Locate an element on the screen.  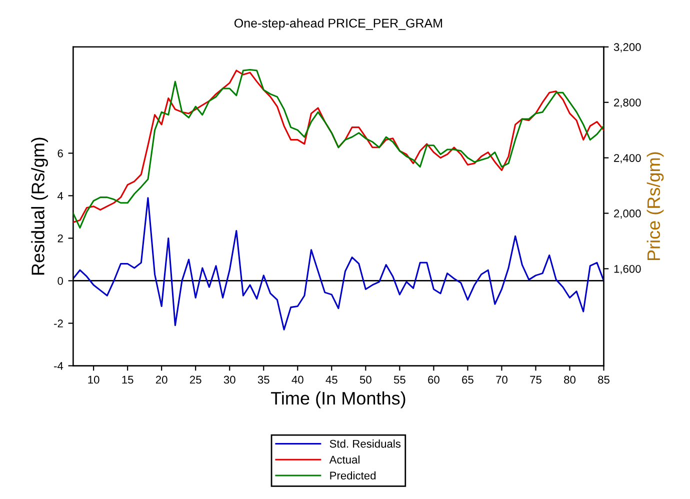
x-tick-label: 65 is located at coordinates (468, 380).